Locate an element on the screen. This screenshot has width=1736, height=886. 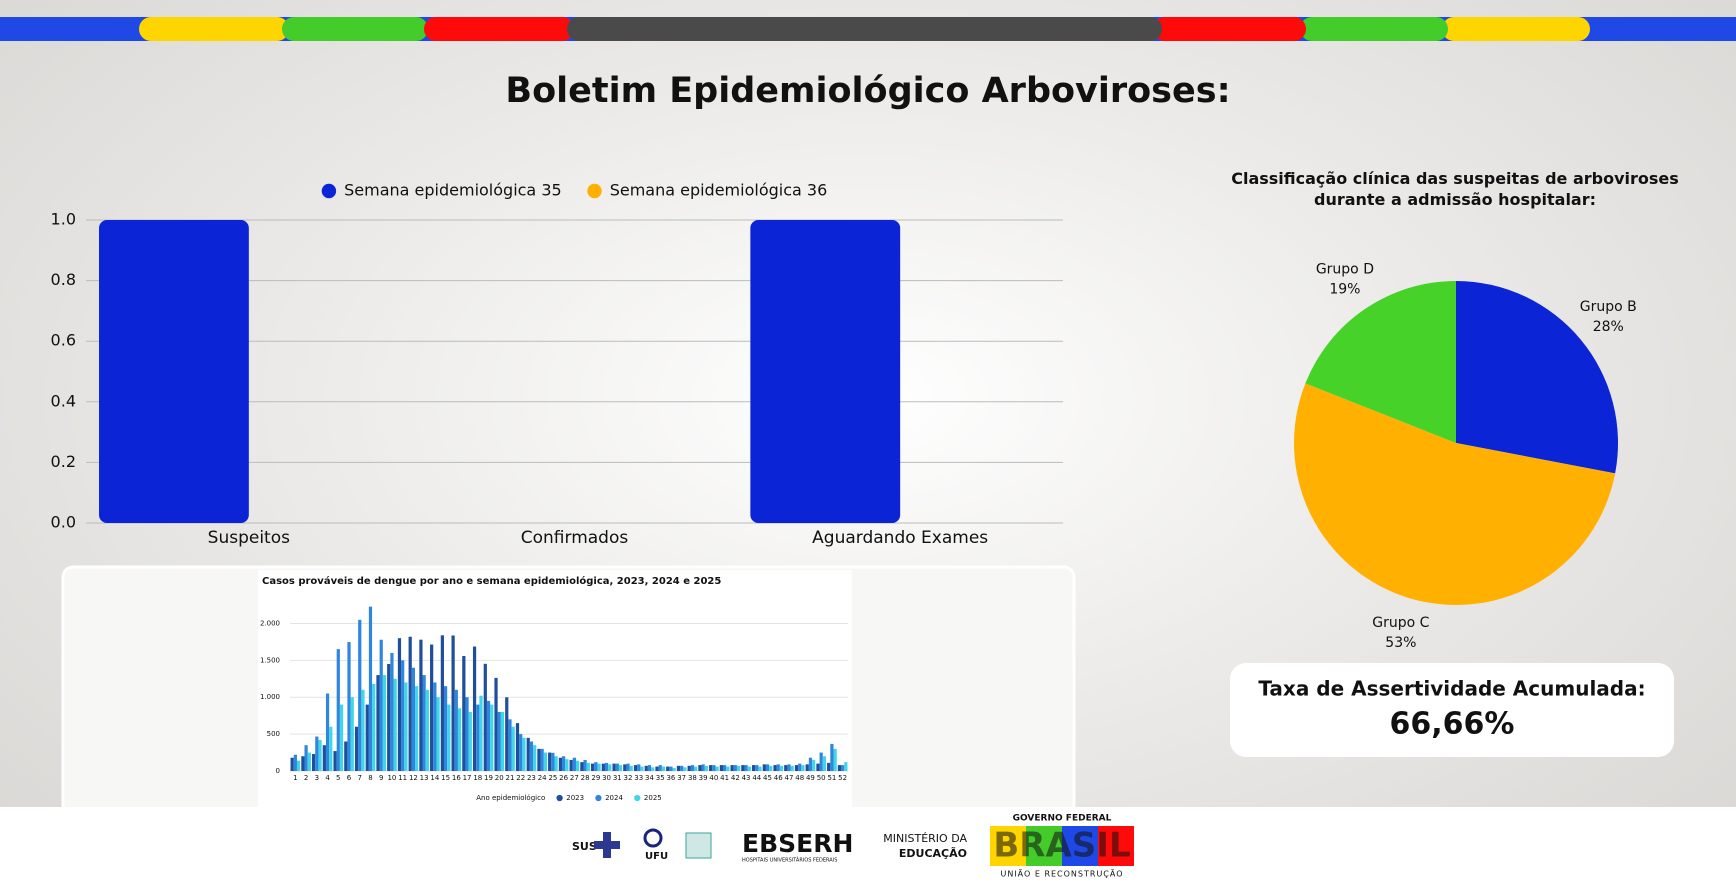
x-tick-label: 14 is located at coordinates (434, 778).